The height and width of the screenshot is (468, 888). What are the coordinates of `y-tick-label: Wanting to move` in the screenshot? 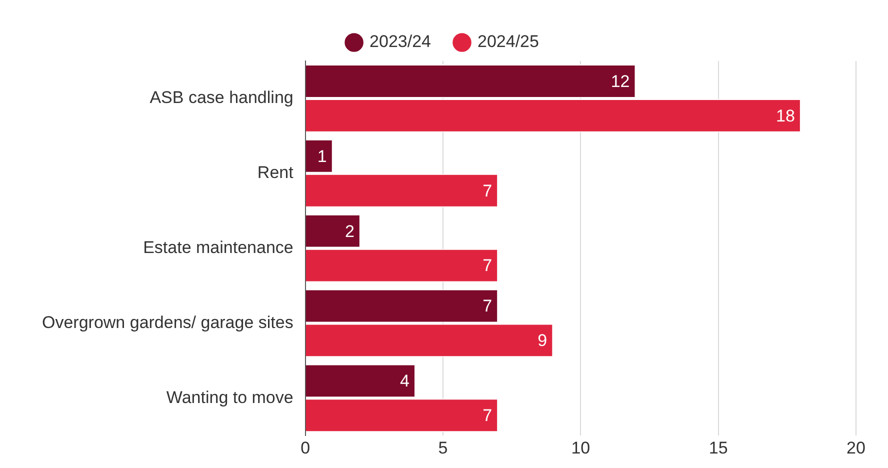 It's located at (230, 397).